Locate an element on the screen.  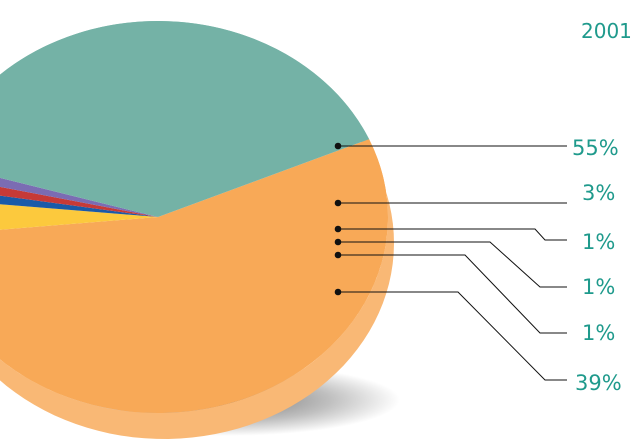
chart-title: 2001 is located at coordinates (606, 31).